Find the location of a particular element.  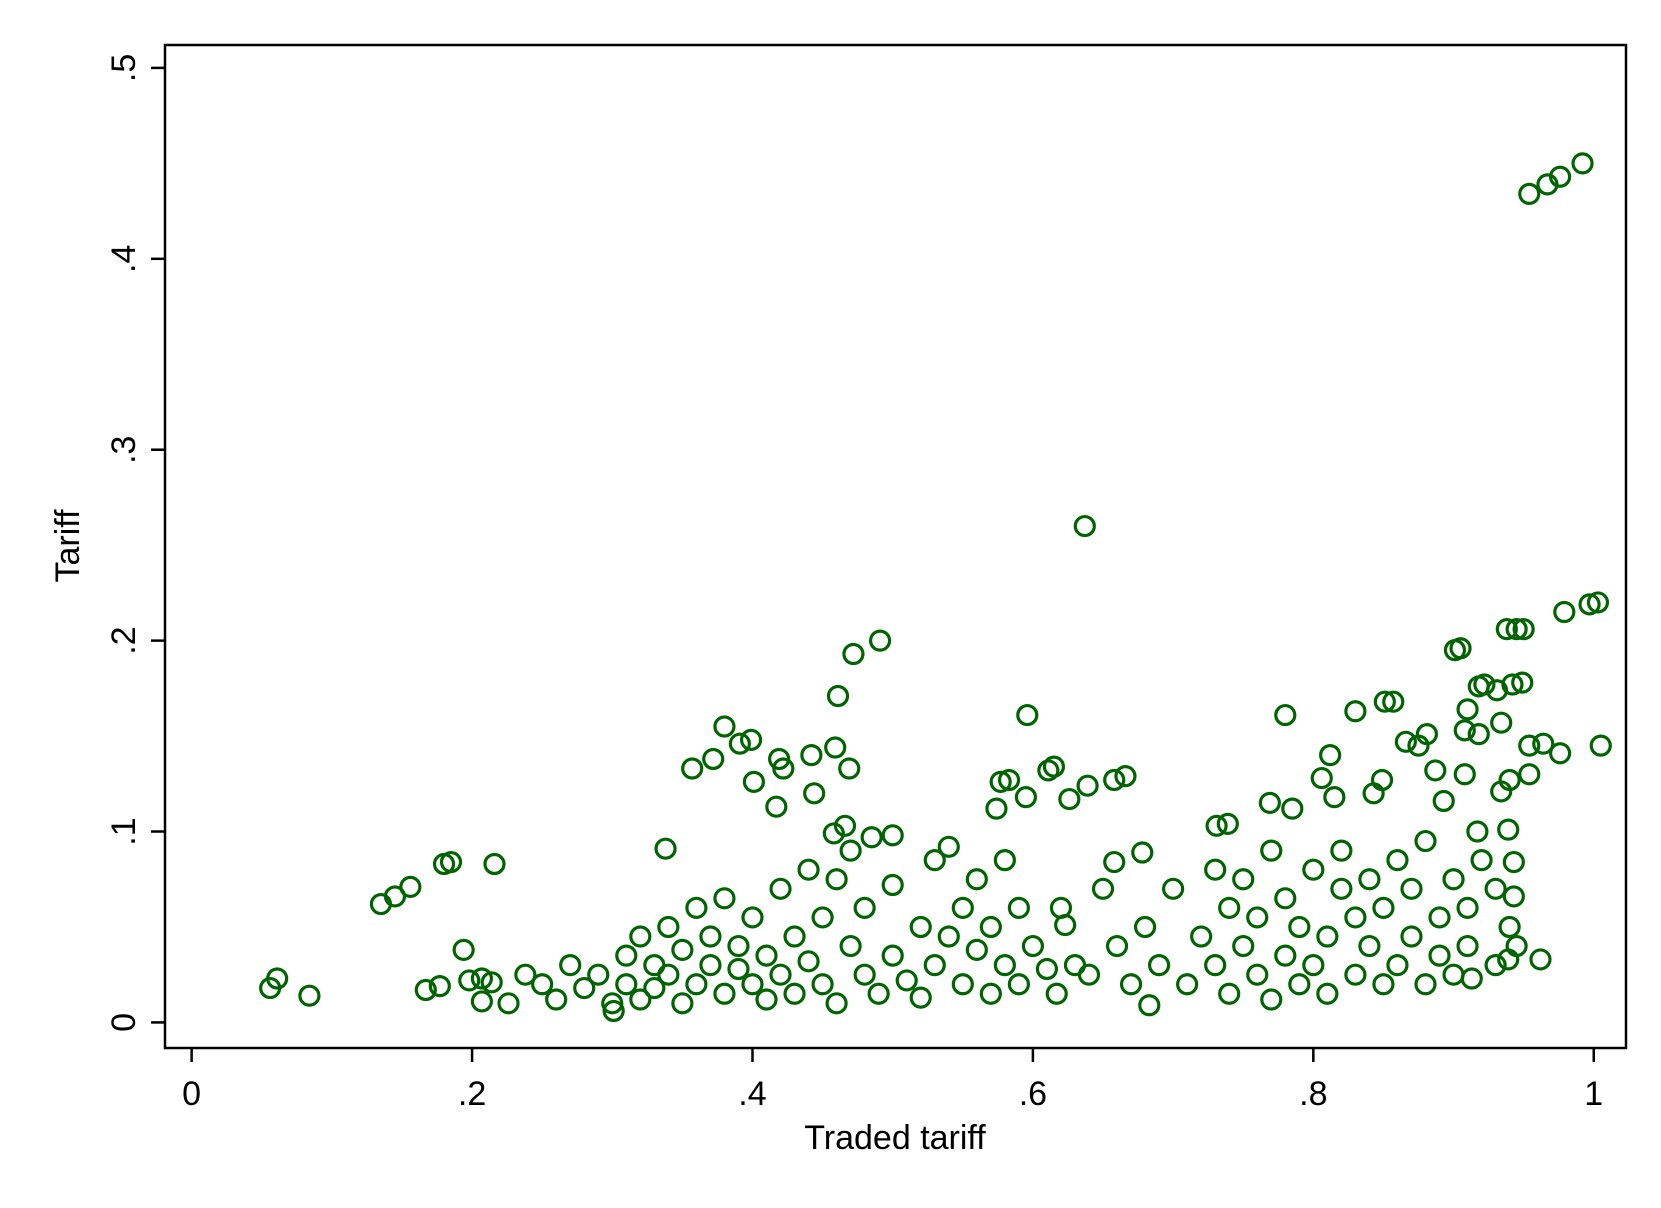

x-tick-label: .6 is located at coordinates (1033, 1094).